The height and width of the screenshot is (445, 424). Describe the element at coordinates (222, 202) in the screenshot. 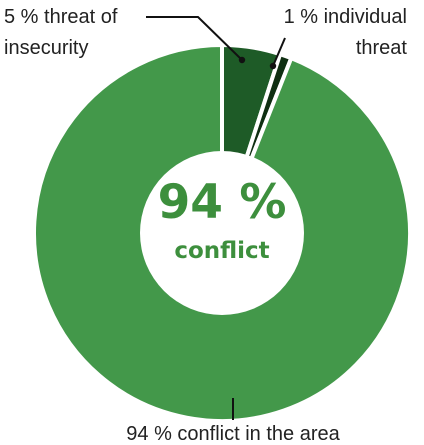

I see `center-value: 94 %` at that location.